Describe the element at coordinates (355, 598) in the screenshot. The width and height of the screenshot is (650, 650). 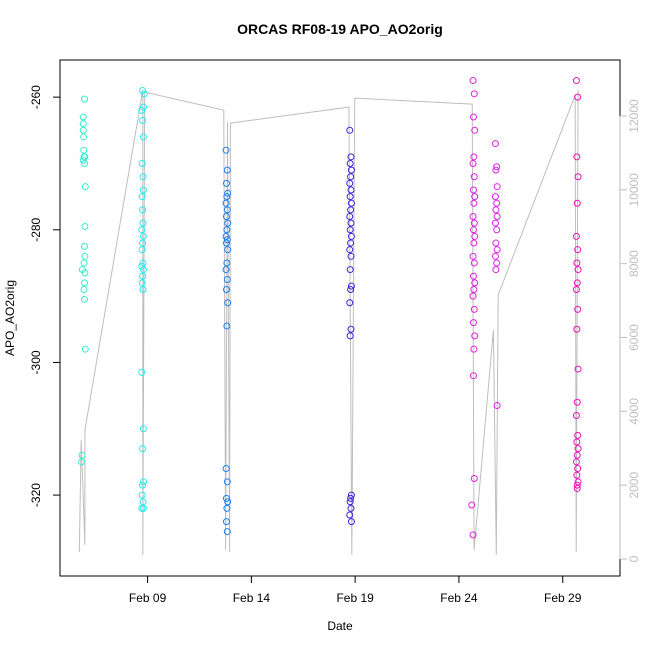
I see `x-tick-label: Feb 19` at that location.